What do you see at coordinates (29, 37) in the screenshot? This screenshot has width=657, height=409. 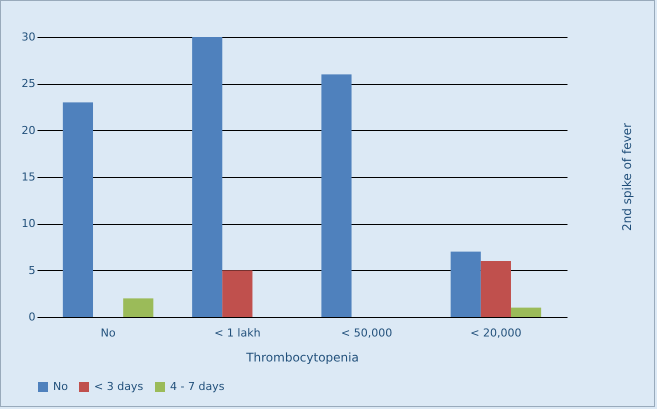 I see `y-tick-label: 30` at bounding box center [29, 37].